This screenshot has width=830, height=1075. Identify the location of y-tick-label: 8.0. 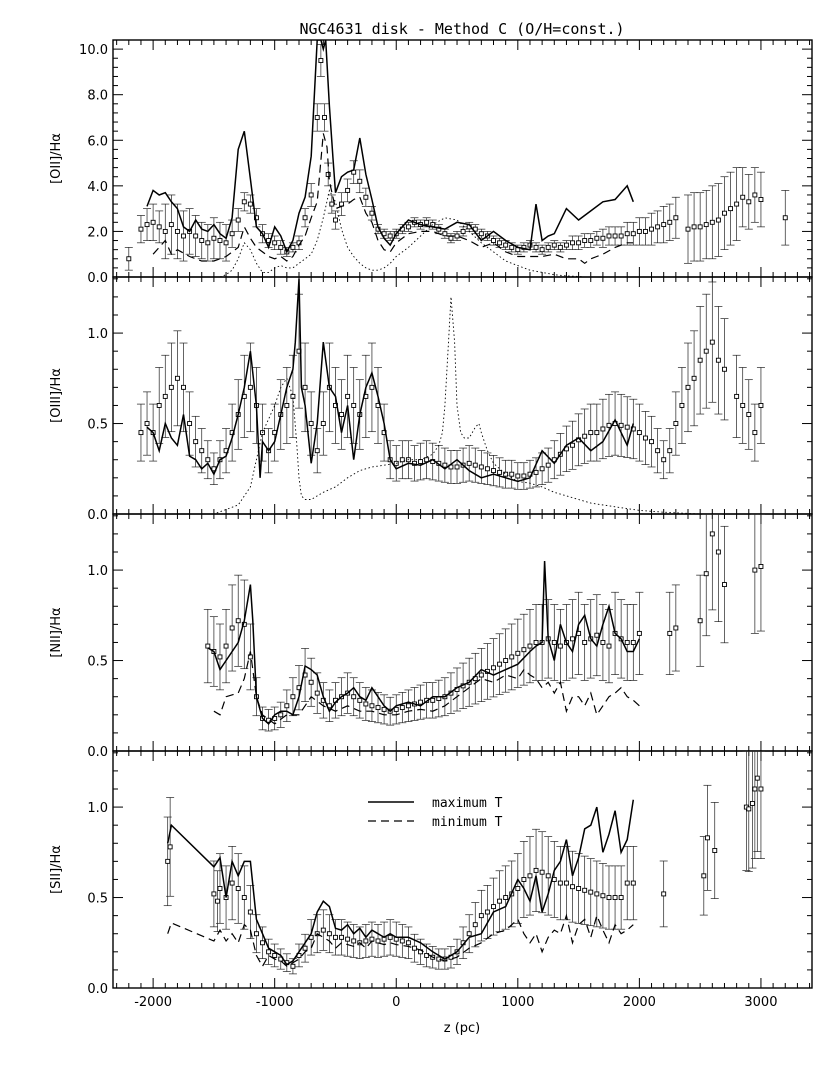
(97, 96).